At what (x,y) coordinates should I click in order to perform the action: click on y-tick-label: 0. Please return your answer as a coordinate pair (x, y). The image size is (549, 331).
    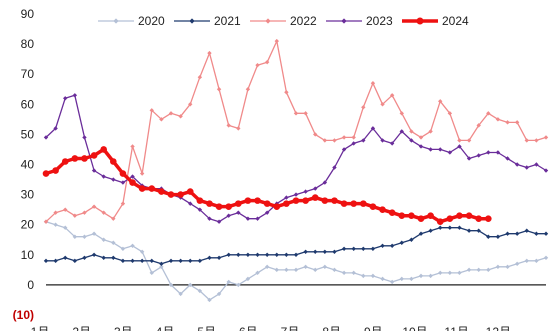
    Looking at the image, I should click on (30, 285).